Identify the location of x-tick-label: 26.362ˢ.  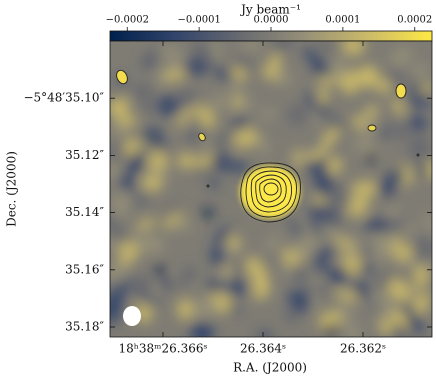
(363, 349).